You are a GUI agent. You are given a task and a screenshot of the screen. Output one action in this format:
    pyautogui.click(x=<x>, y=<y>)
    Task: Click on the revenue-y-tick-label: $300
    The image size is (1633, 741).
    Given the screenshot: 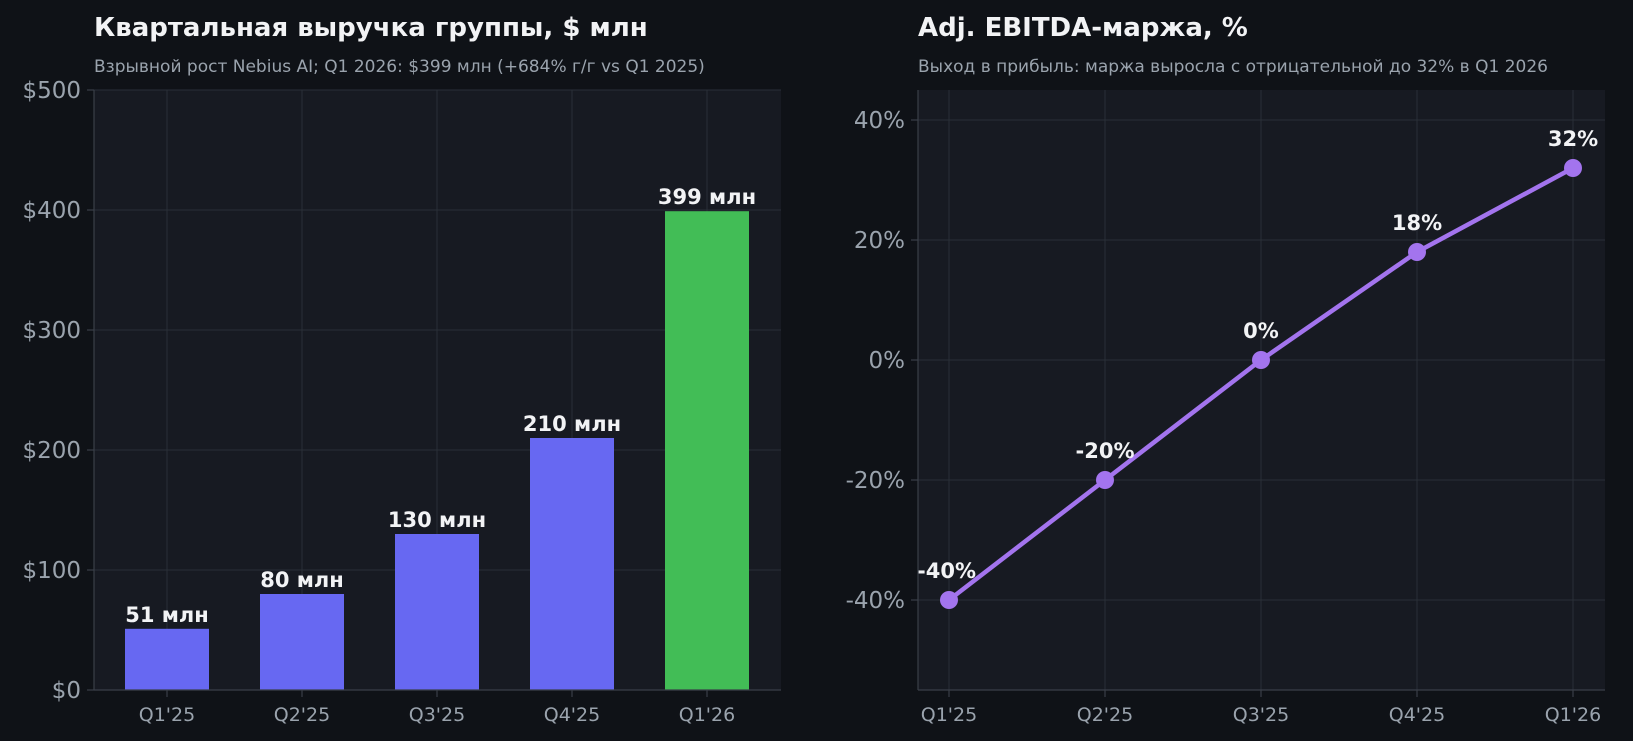 What is the action you would take?
    pyautogui.click(x=51, y=331)
    